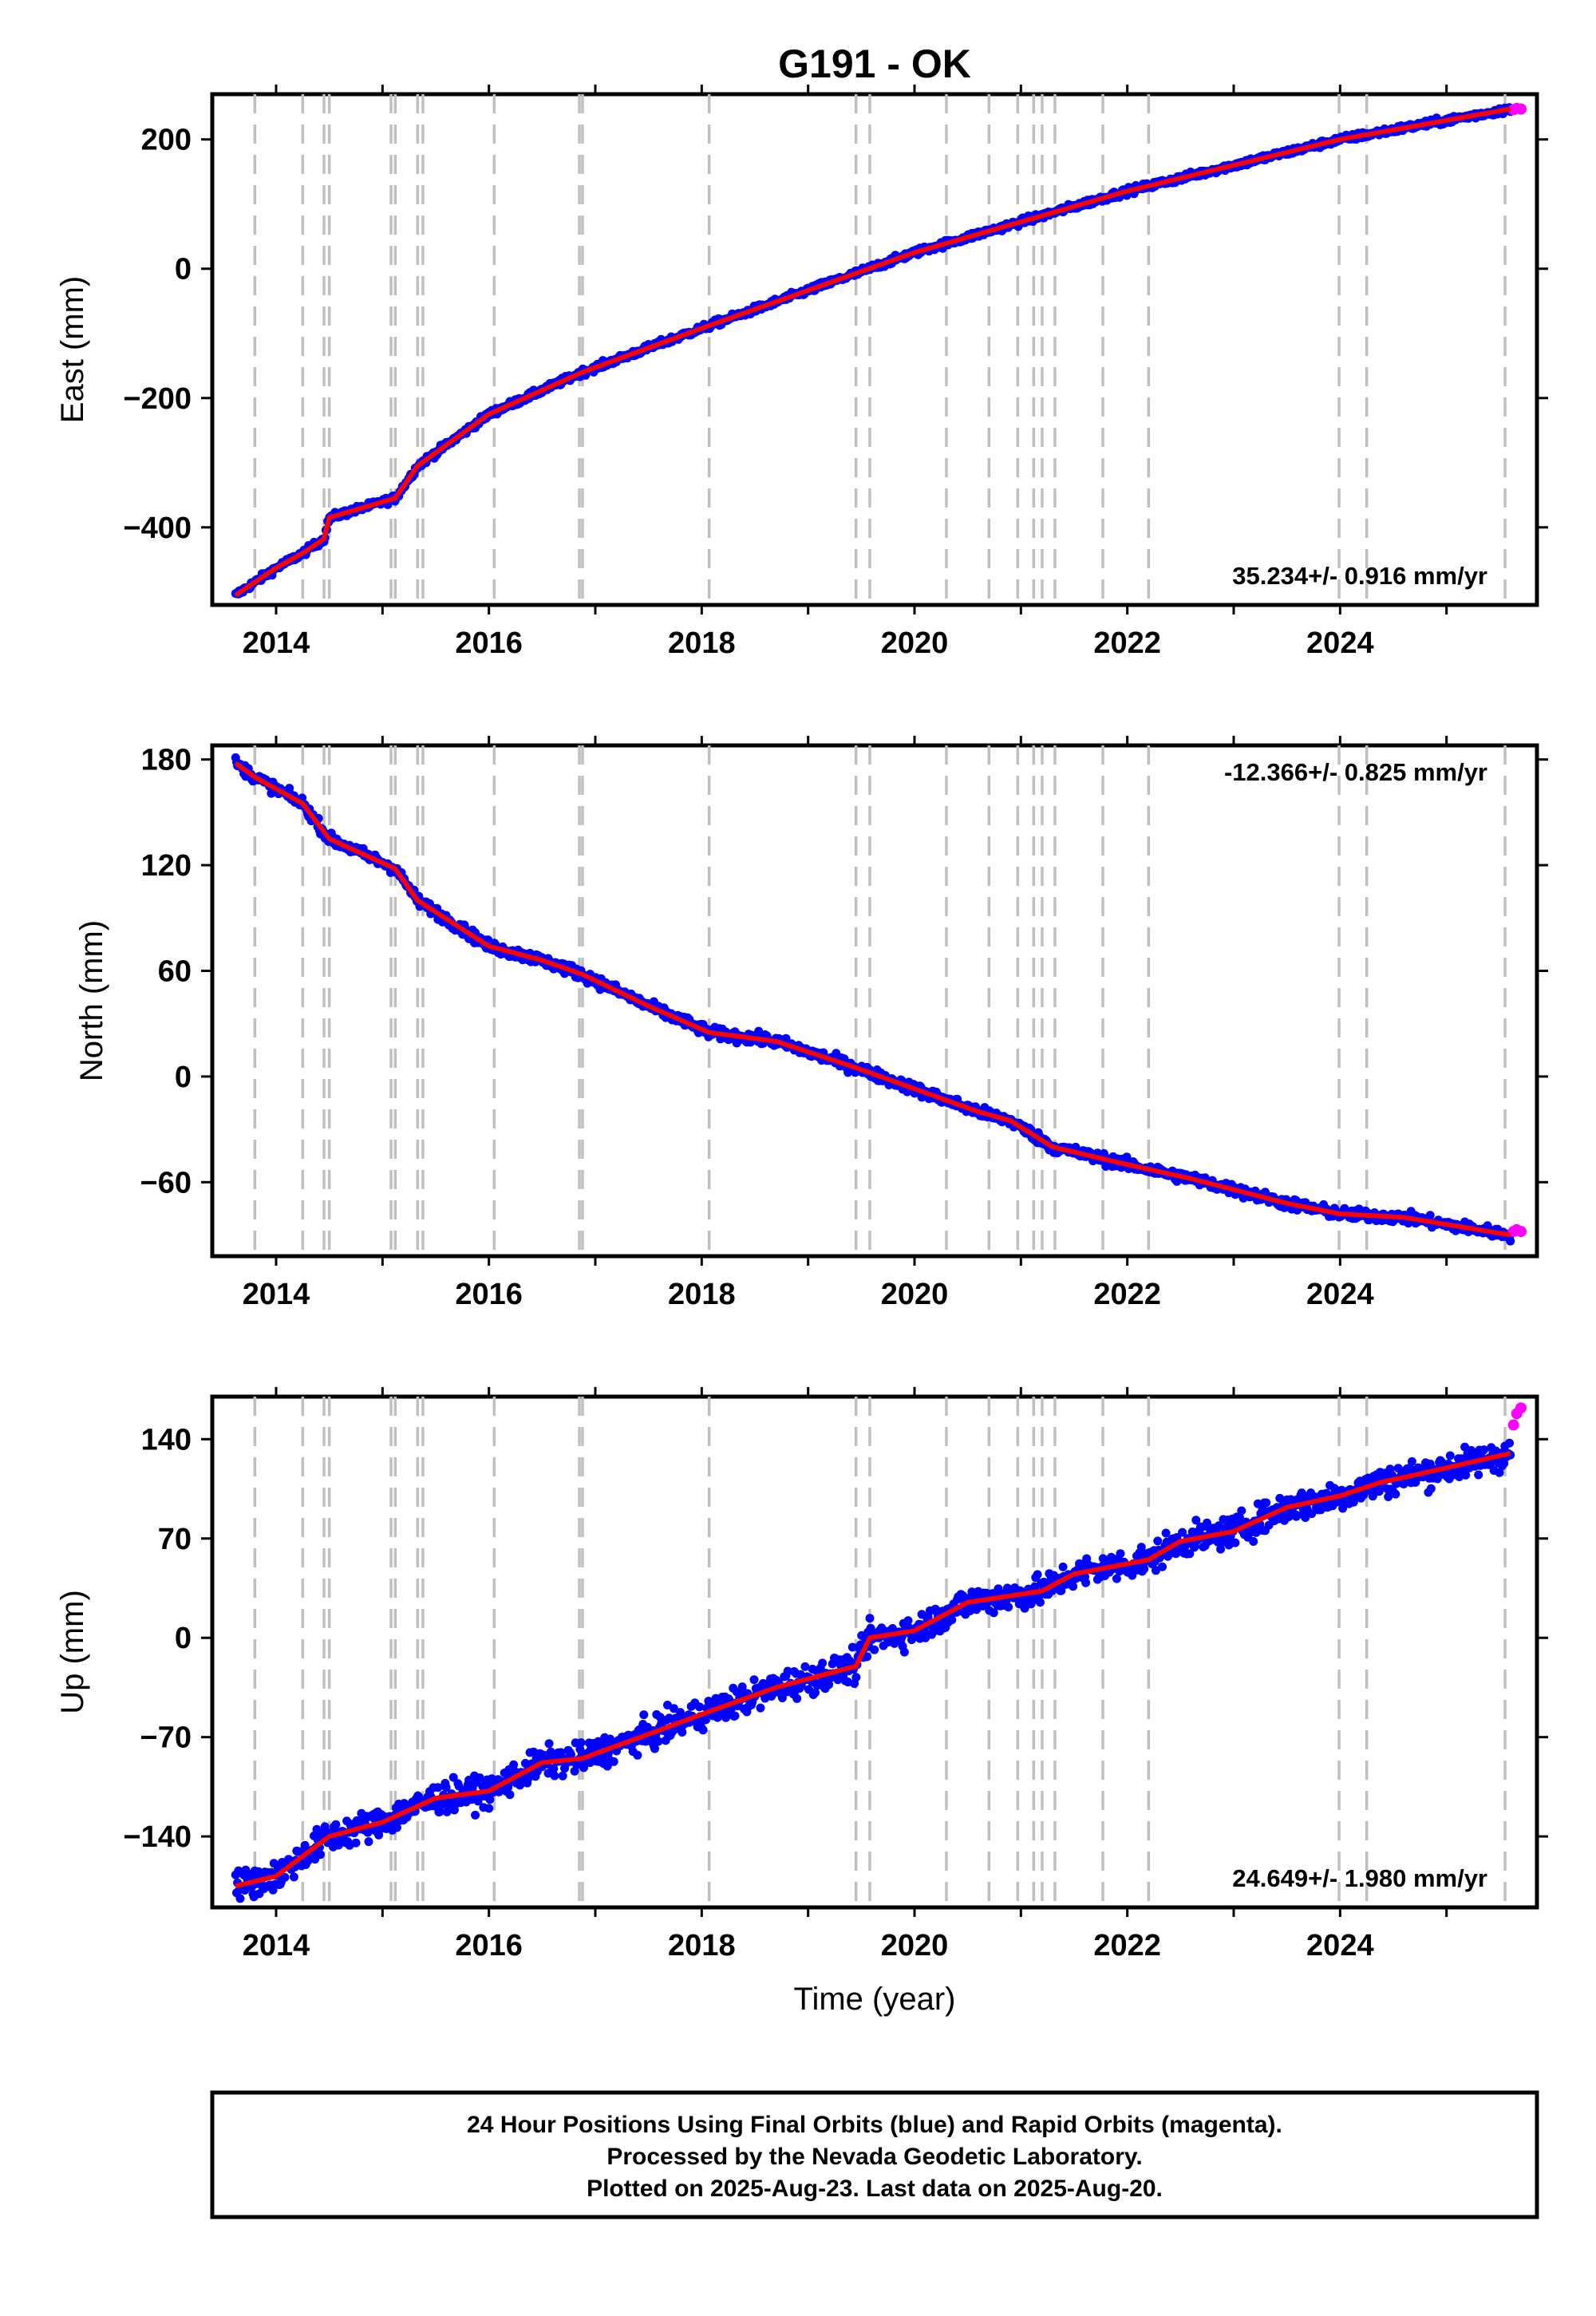 This screenshot has width=1596, height=2316. Describe the element at coordinates (91, 1001) in the screenshot. I see `north-axis-label: North (mm)` at that location.